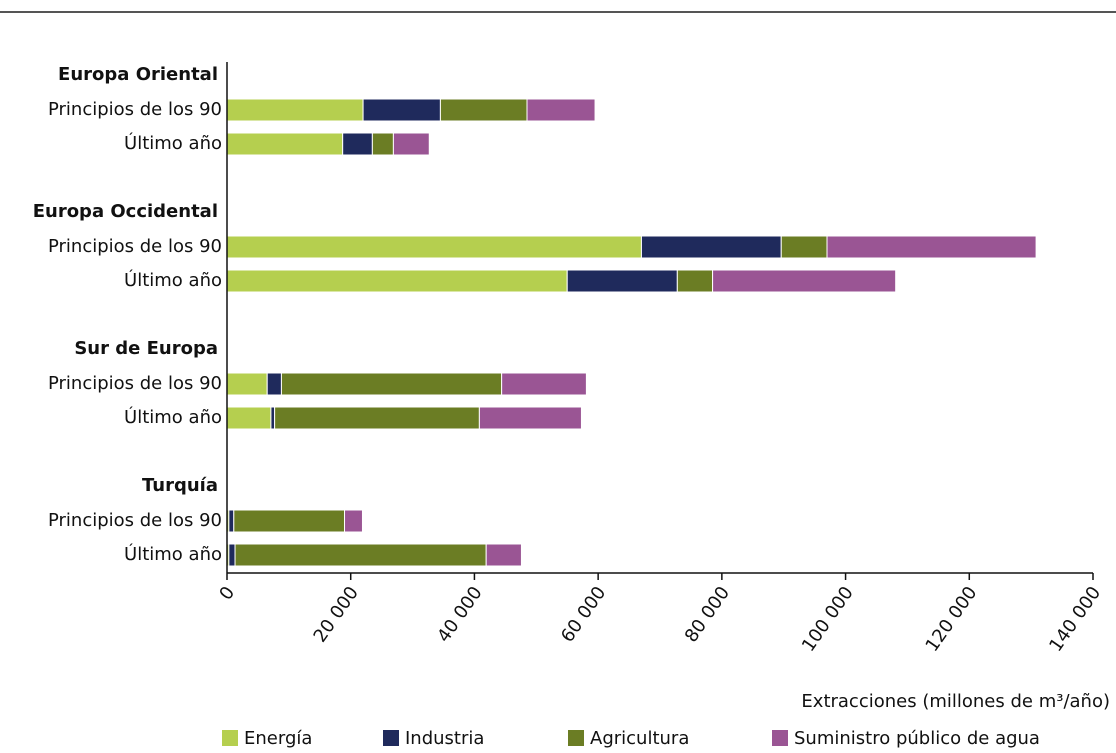  Describe the element at coordinates (583, 615) in the screenshot. I see `x-tick-label: 60 000` at that location.